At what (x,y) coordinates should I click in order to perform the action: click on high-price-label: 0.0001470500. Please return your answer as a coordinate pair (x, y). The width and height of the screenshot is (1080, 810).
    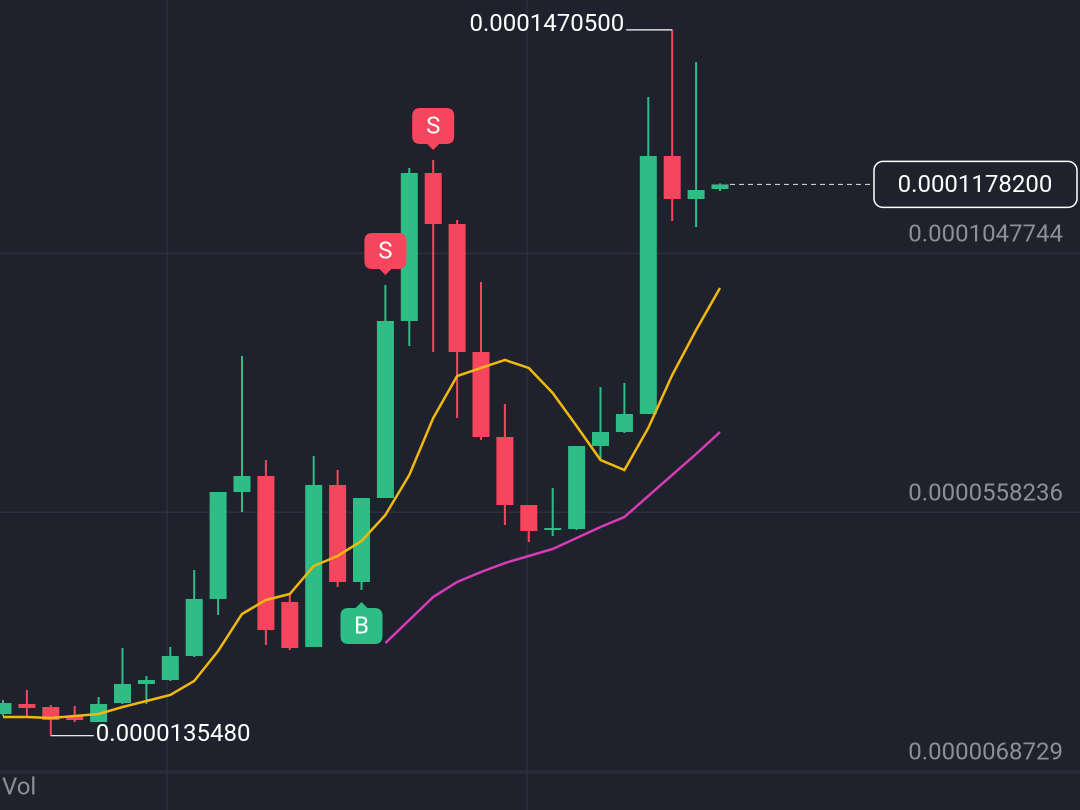
    Looking at the image, I should click on (546, 23).